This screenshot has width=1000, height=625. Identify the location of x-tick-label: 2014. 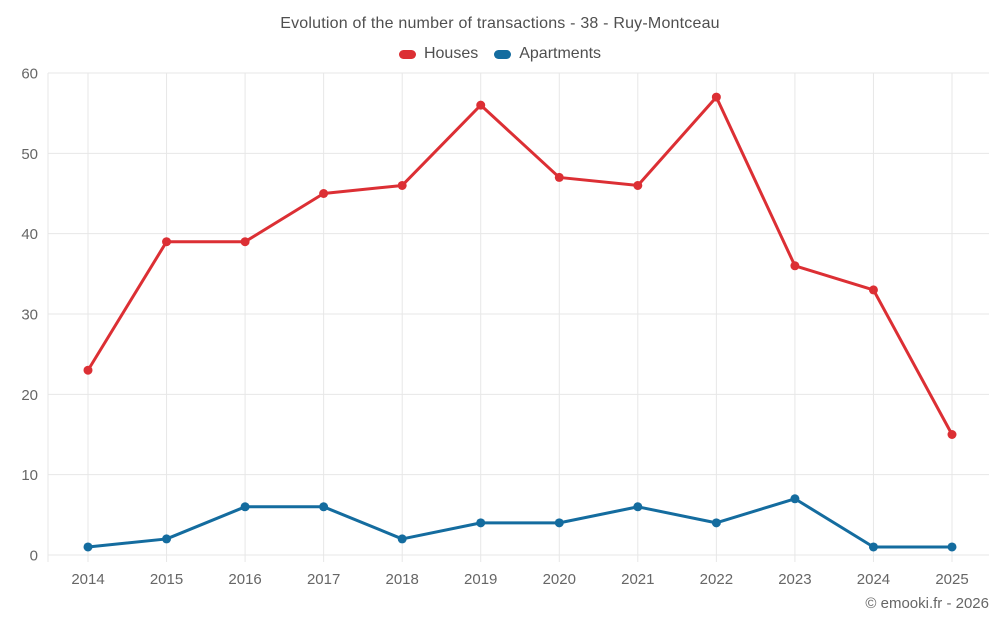
(87, 579).